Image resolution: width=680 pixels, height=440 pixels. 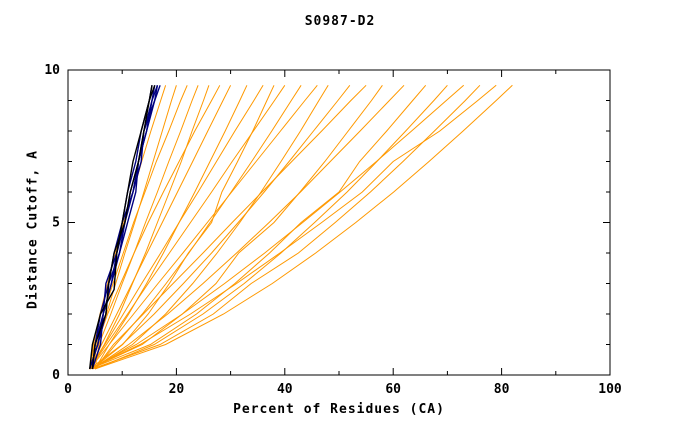 I want to click on chart-title: S0987-D2, so click(x=340, y=21).